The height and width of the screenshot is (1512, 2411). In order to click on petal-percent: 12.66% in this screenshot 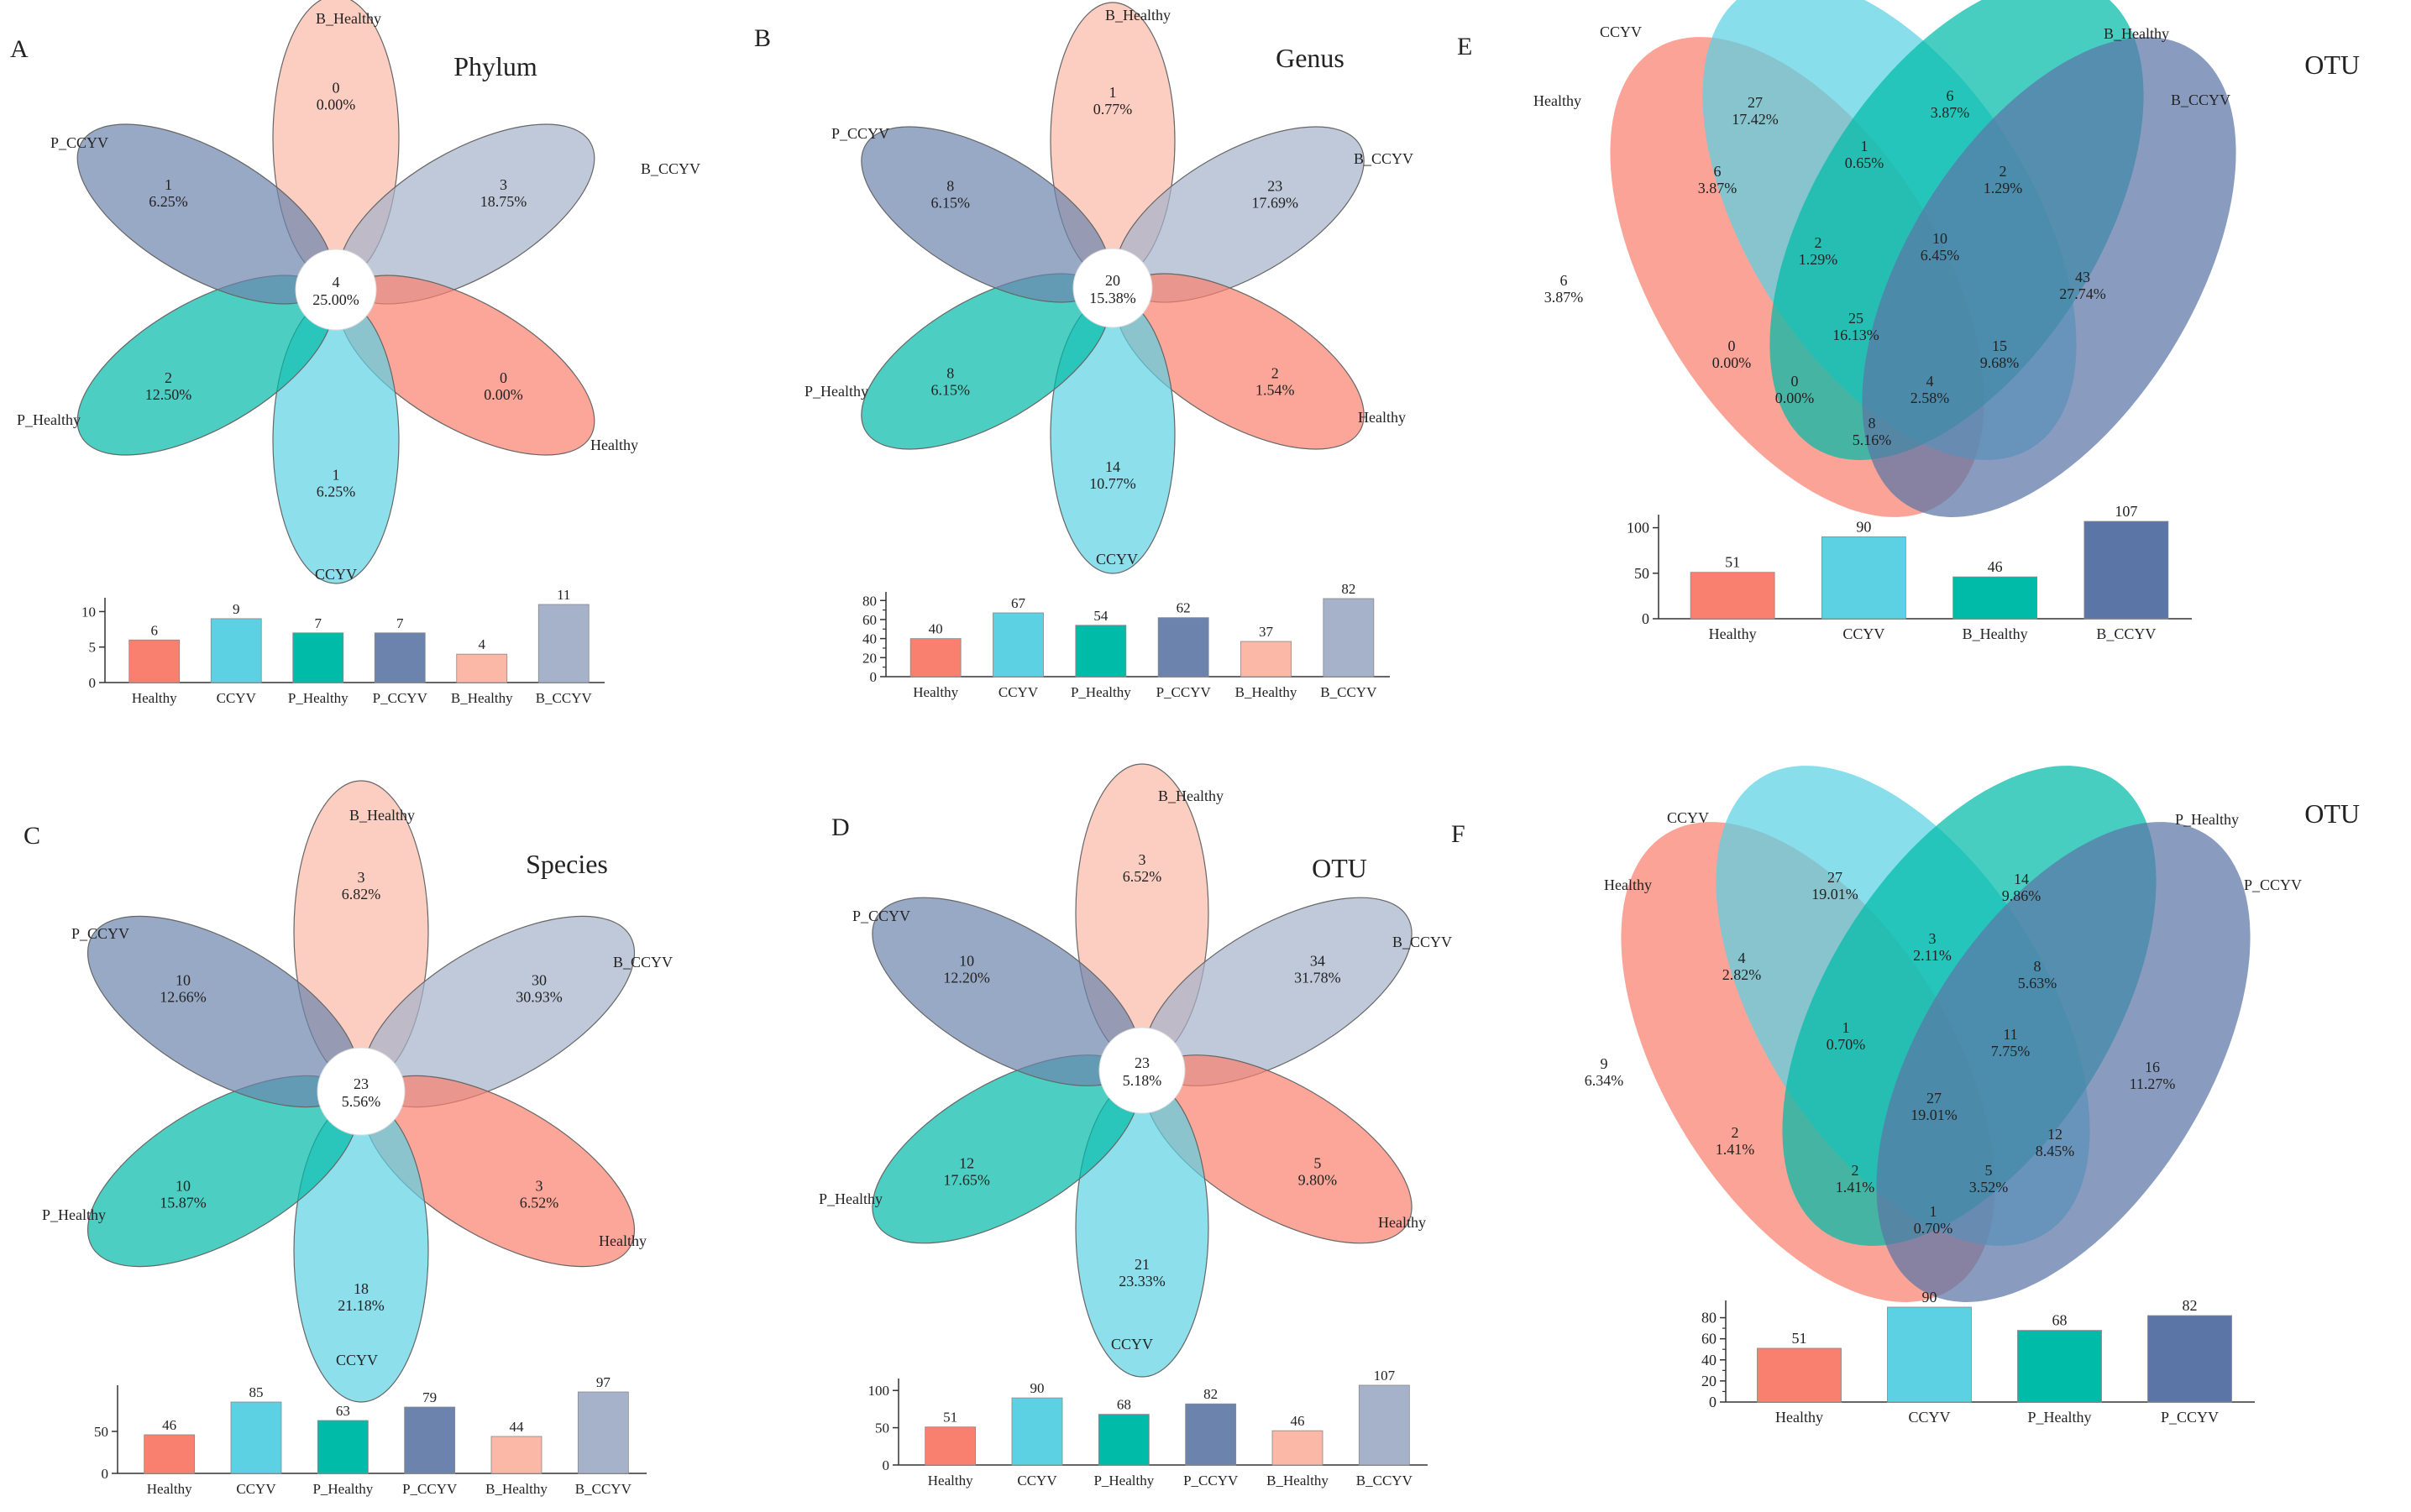, I will do `click(183, 997)`.